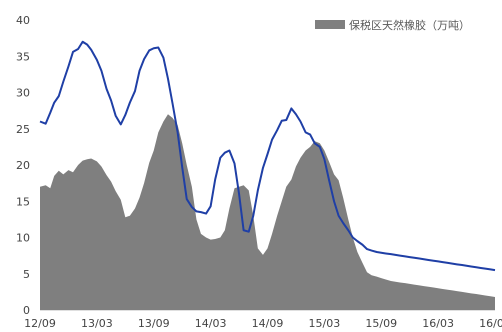  Describe the element at coordinates (23, 201) in the screenshot. I see `y-tick-label: 15` at that location.